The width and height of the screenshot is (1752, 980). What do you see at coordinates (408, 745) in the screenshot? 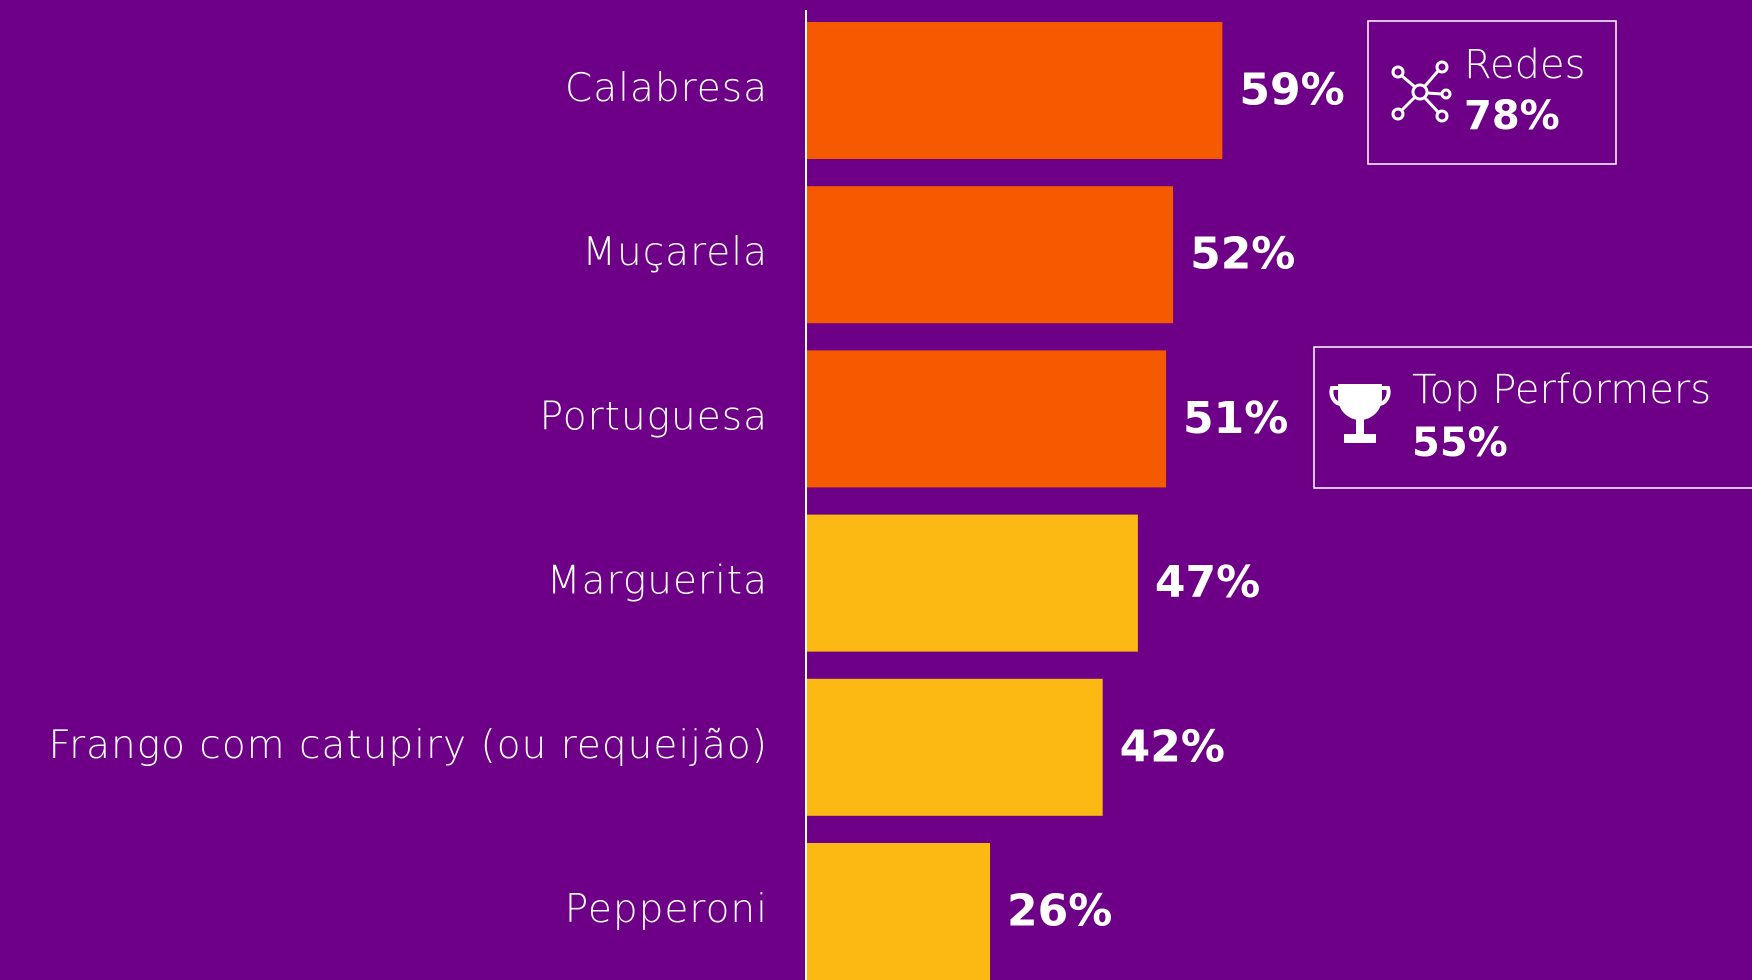
I see `category-label: Frango com catupiry (ou requeijão)` at bounding box center [408, 745].